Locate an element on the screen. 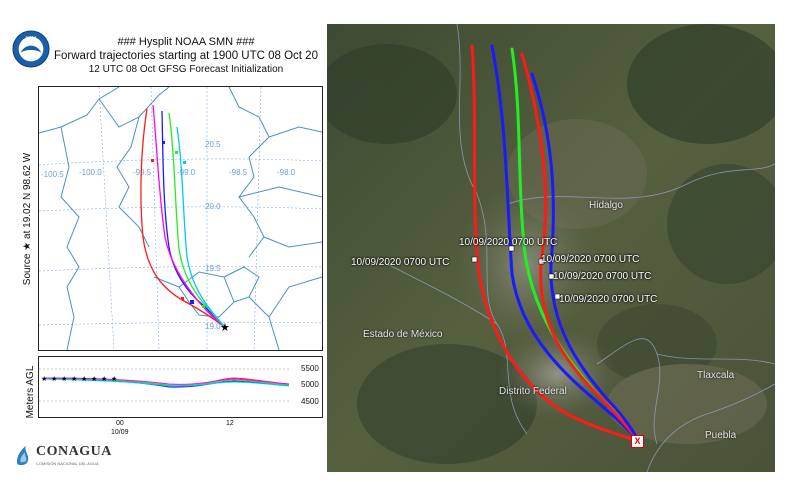 Image resolution: width=800 pixels, height=482 pixels. height-plot-svg: 5216 5500 5000 4500 ★★★ ★★★ ★★ is located at coordinates (179, 385).